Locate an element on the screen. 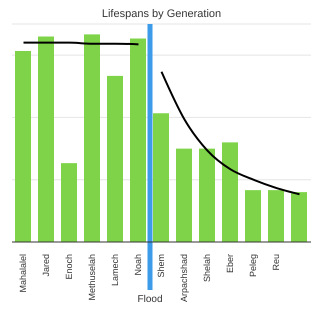 Image resolution: width=323 pixels, height=323 pixels. x-tick-label: Reu is located at coordinates (275, 262).